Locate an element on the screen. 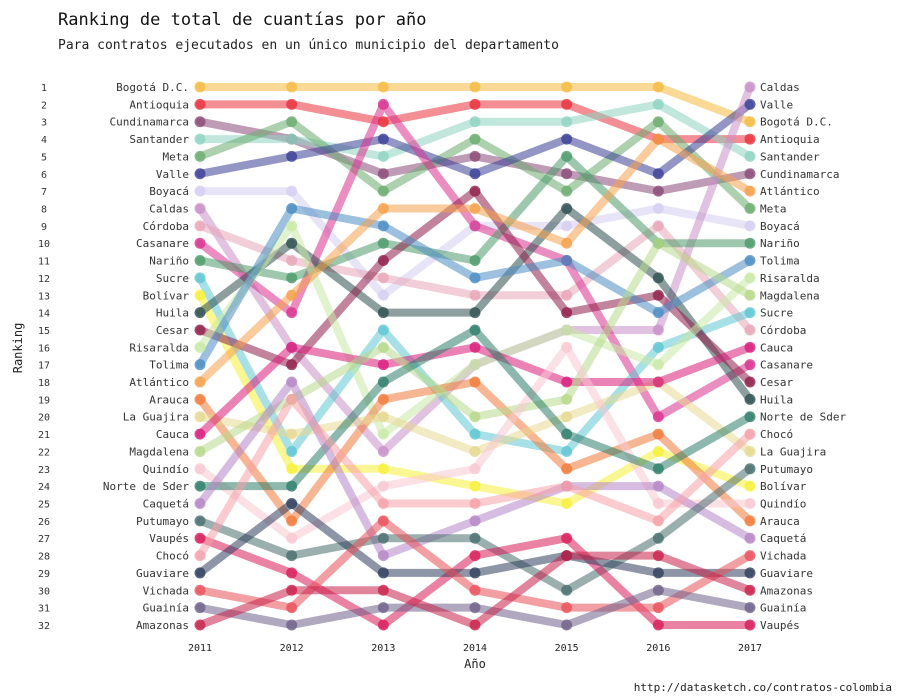 Image resolution: width=900 pixels, height=700 pixels. right-series-label: Cesar is located at coordinates (776, 382).